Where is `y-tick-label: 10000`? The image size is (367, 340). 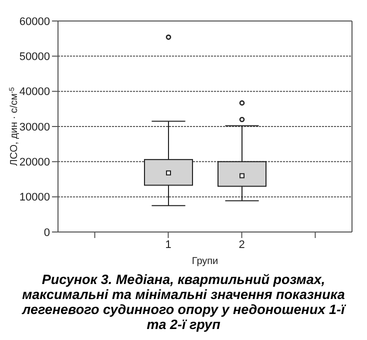
y-tick-label: 10000 is located at coordinates (34, 198).